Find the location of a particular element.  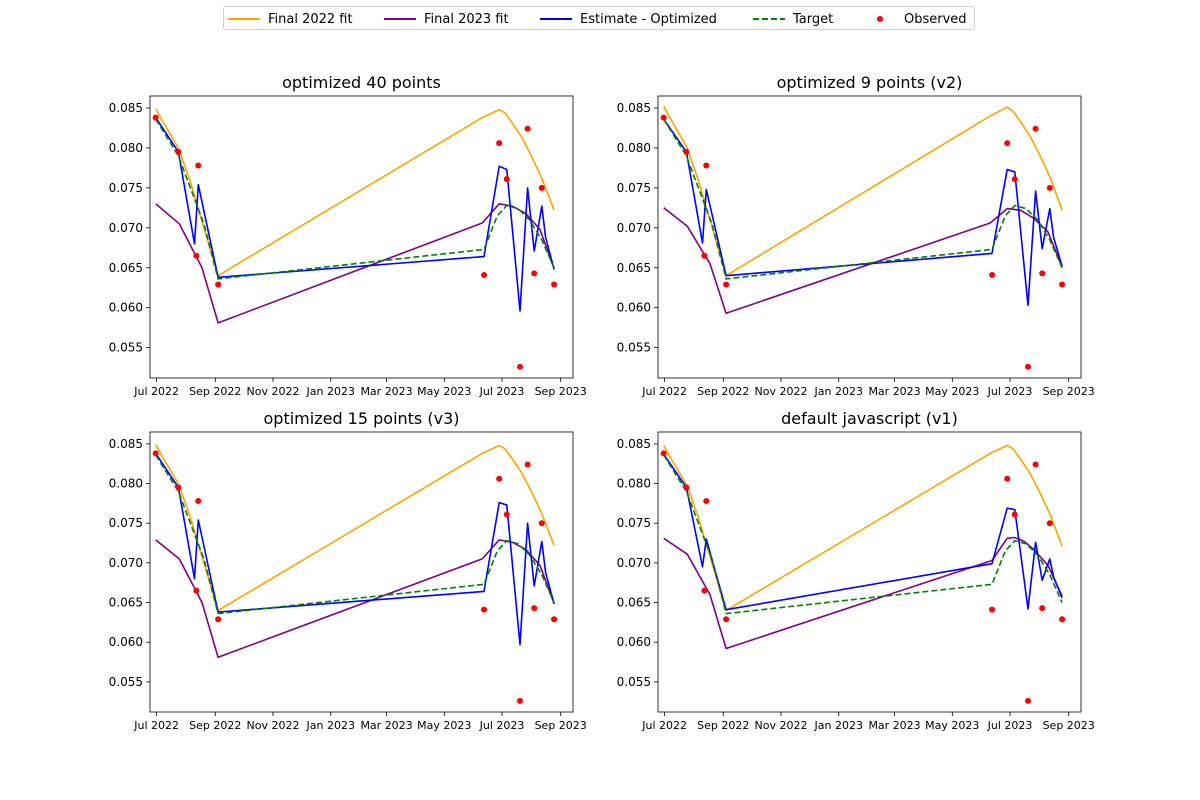

legend-item-target: Target is located at coordinates (793, 19).